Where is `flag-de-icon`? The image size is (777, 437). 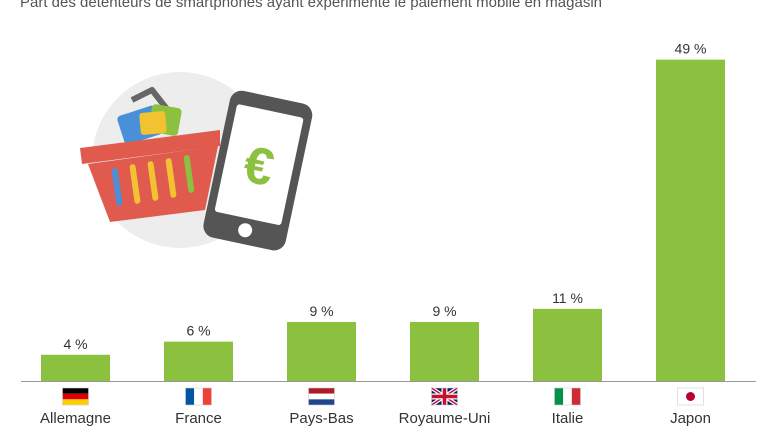 flag-de-icon is located at coordinates (75, 396).